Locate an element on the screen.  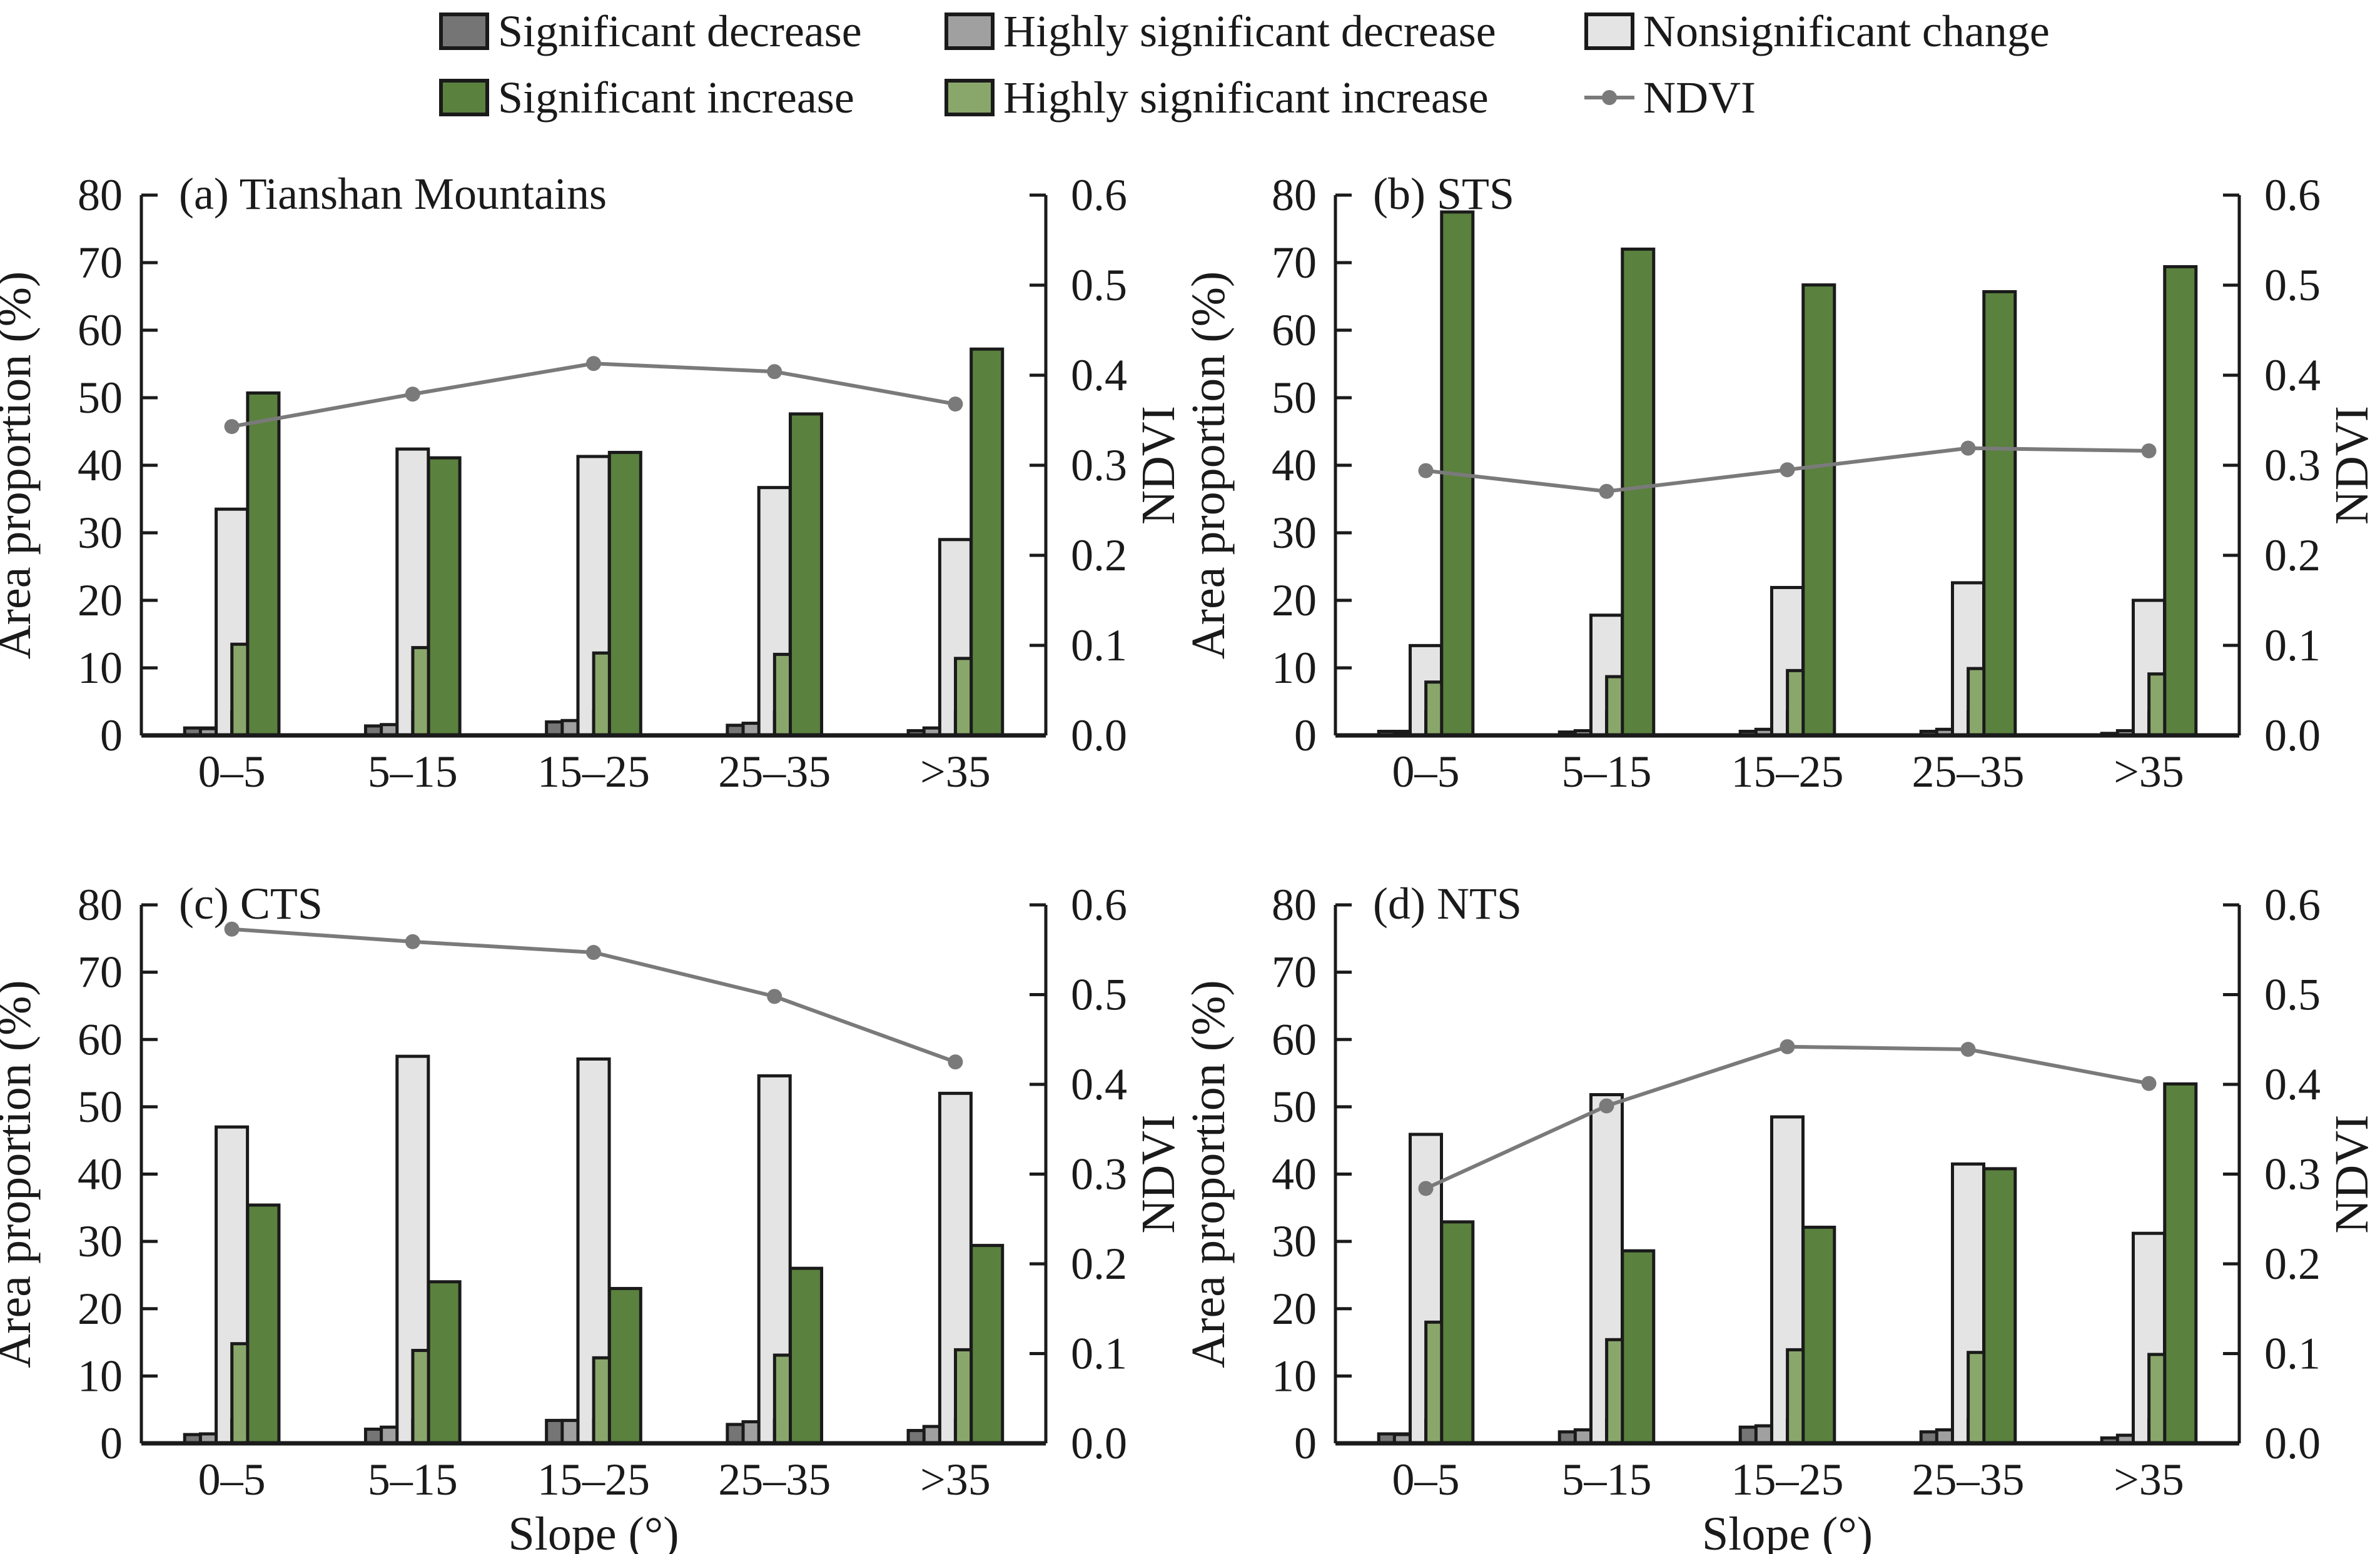
panel-a-y-axis-title: Area proportion (%) is located at coordinates (20, 465).